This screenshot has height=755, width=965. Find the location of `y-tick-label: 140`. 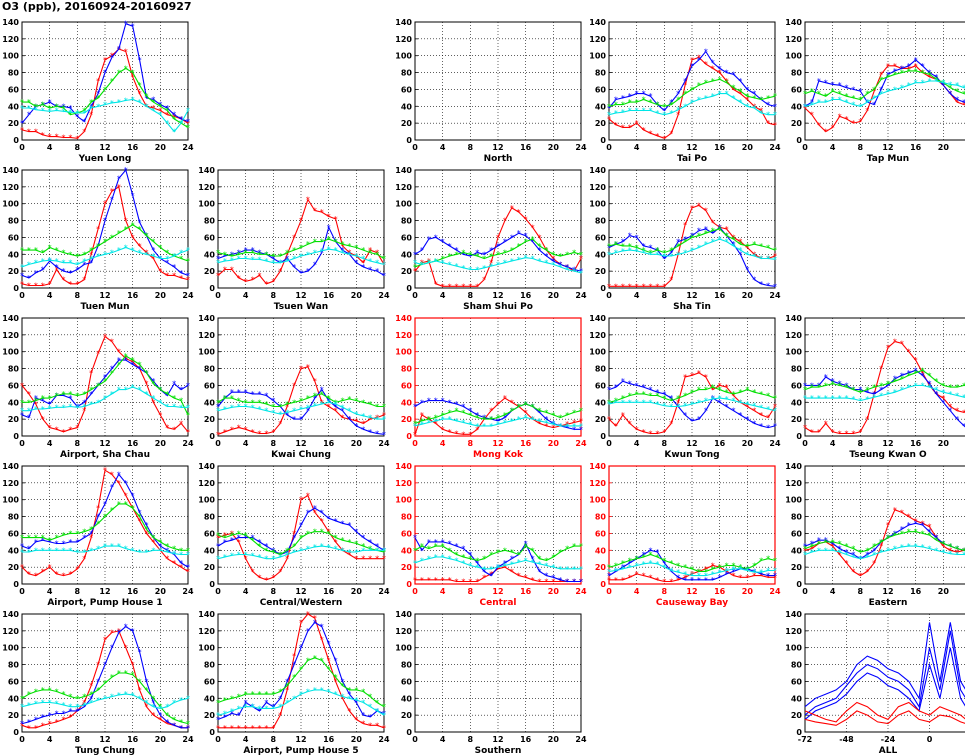

y-tick-label: 140 is located at coordinates (597, 22).